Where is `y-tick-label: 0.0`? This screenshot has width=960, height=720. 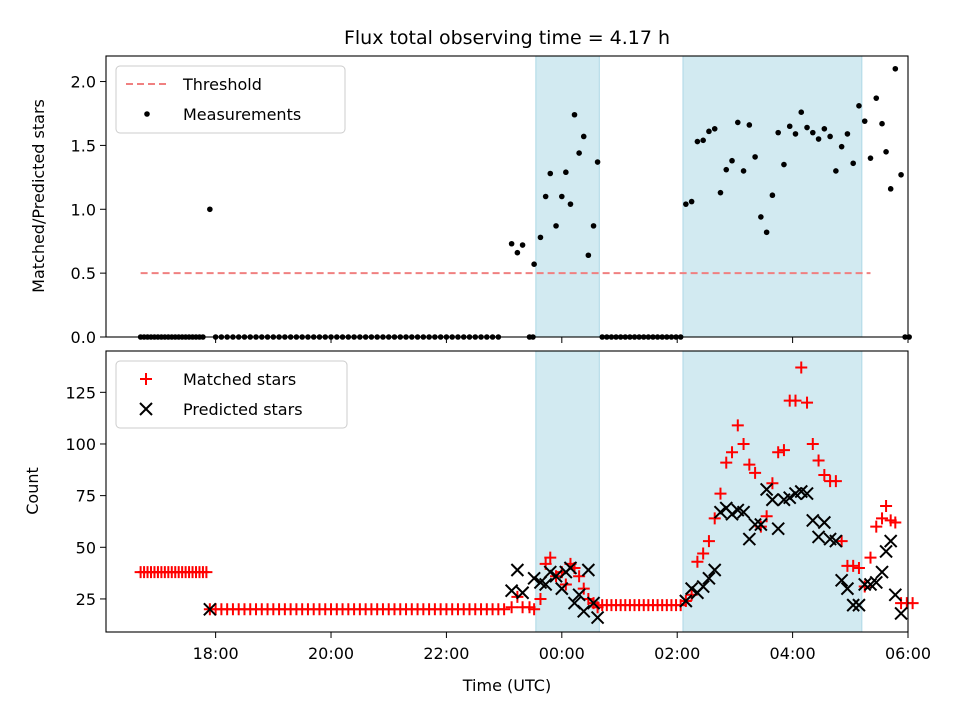 y-tick-label: 0.0 is located at coordinates (83, 337).